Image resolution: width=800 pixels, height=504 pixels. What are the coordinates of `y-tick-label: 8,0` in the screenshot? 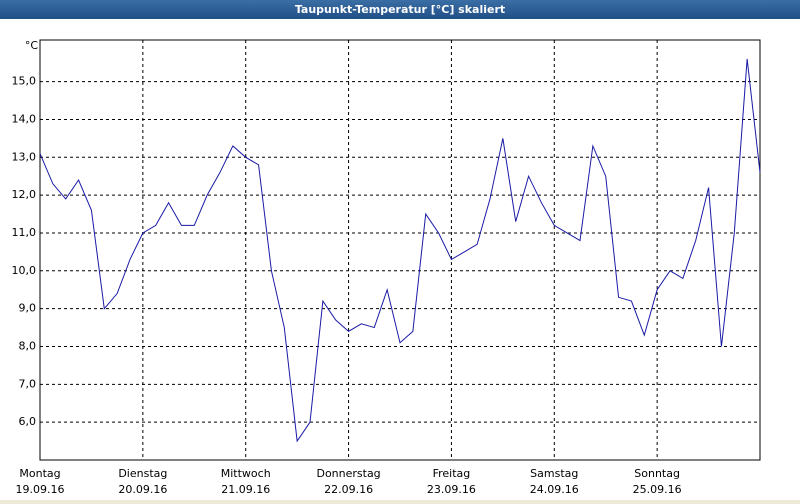 It's located at (28, 345).